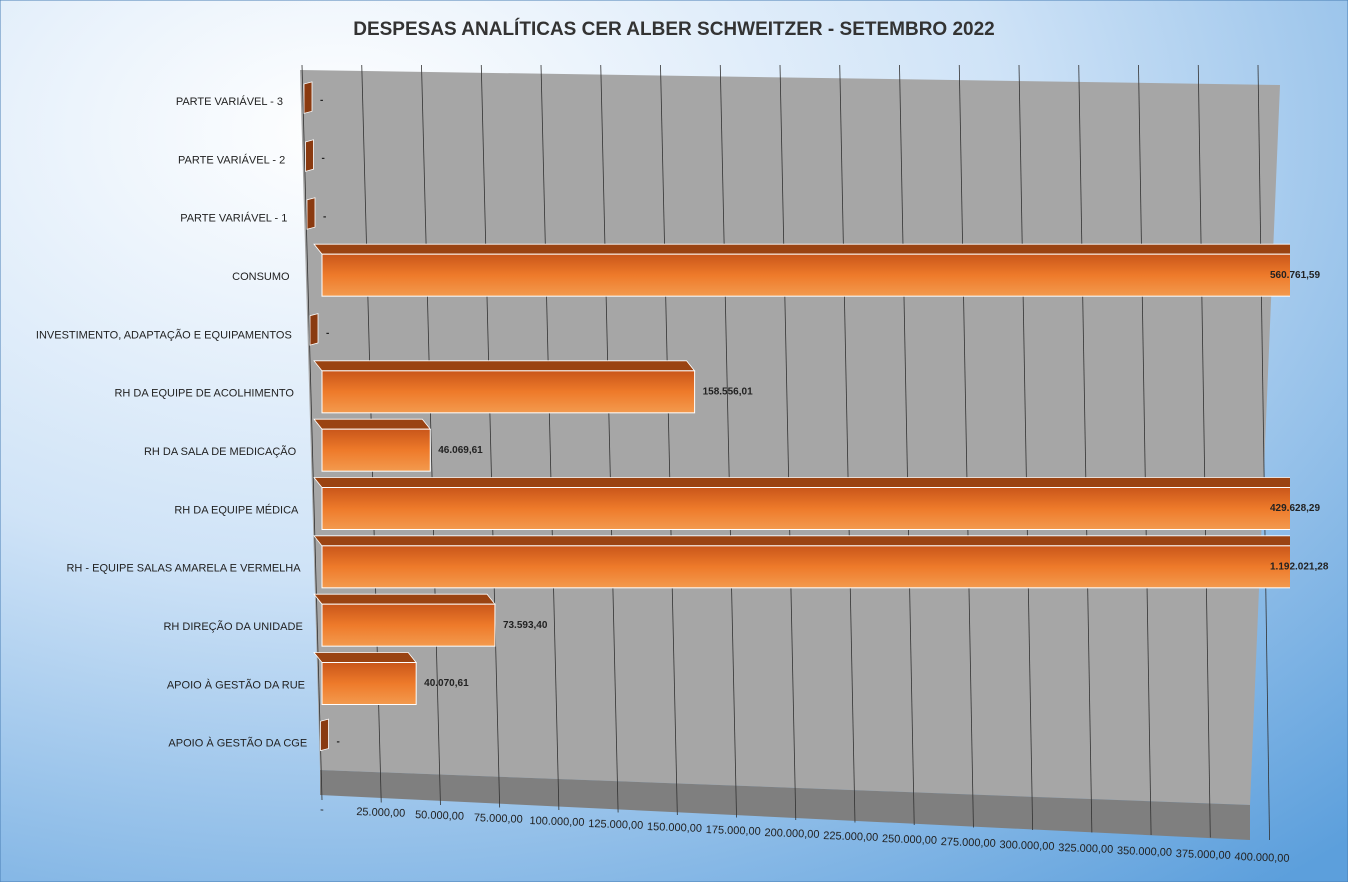 The height and width of the screenshot is (887, 1348). I want to click on x-tick-label: 400.000,00, so click(1261, 858).